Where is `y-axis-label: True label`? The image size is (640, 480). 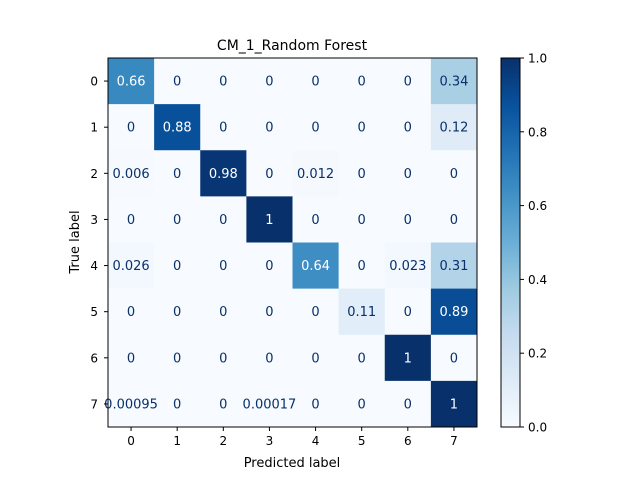 y-axis-label: True label is located at coordinates (75, 242).